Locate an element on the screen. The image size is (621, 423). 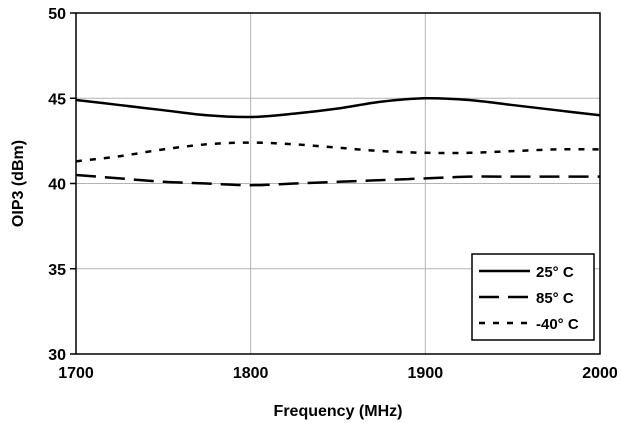
legend-entry-label: -40° C is located at coordinates (557, 324).